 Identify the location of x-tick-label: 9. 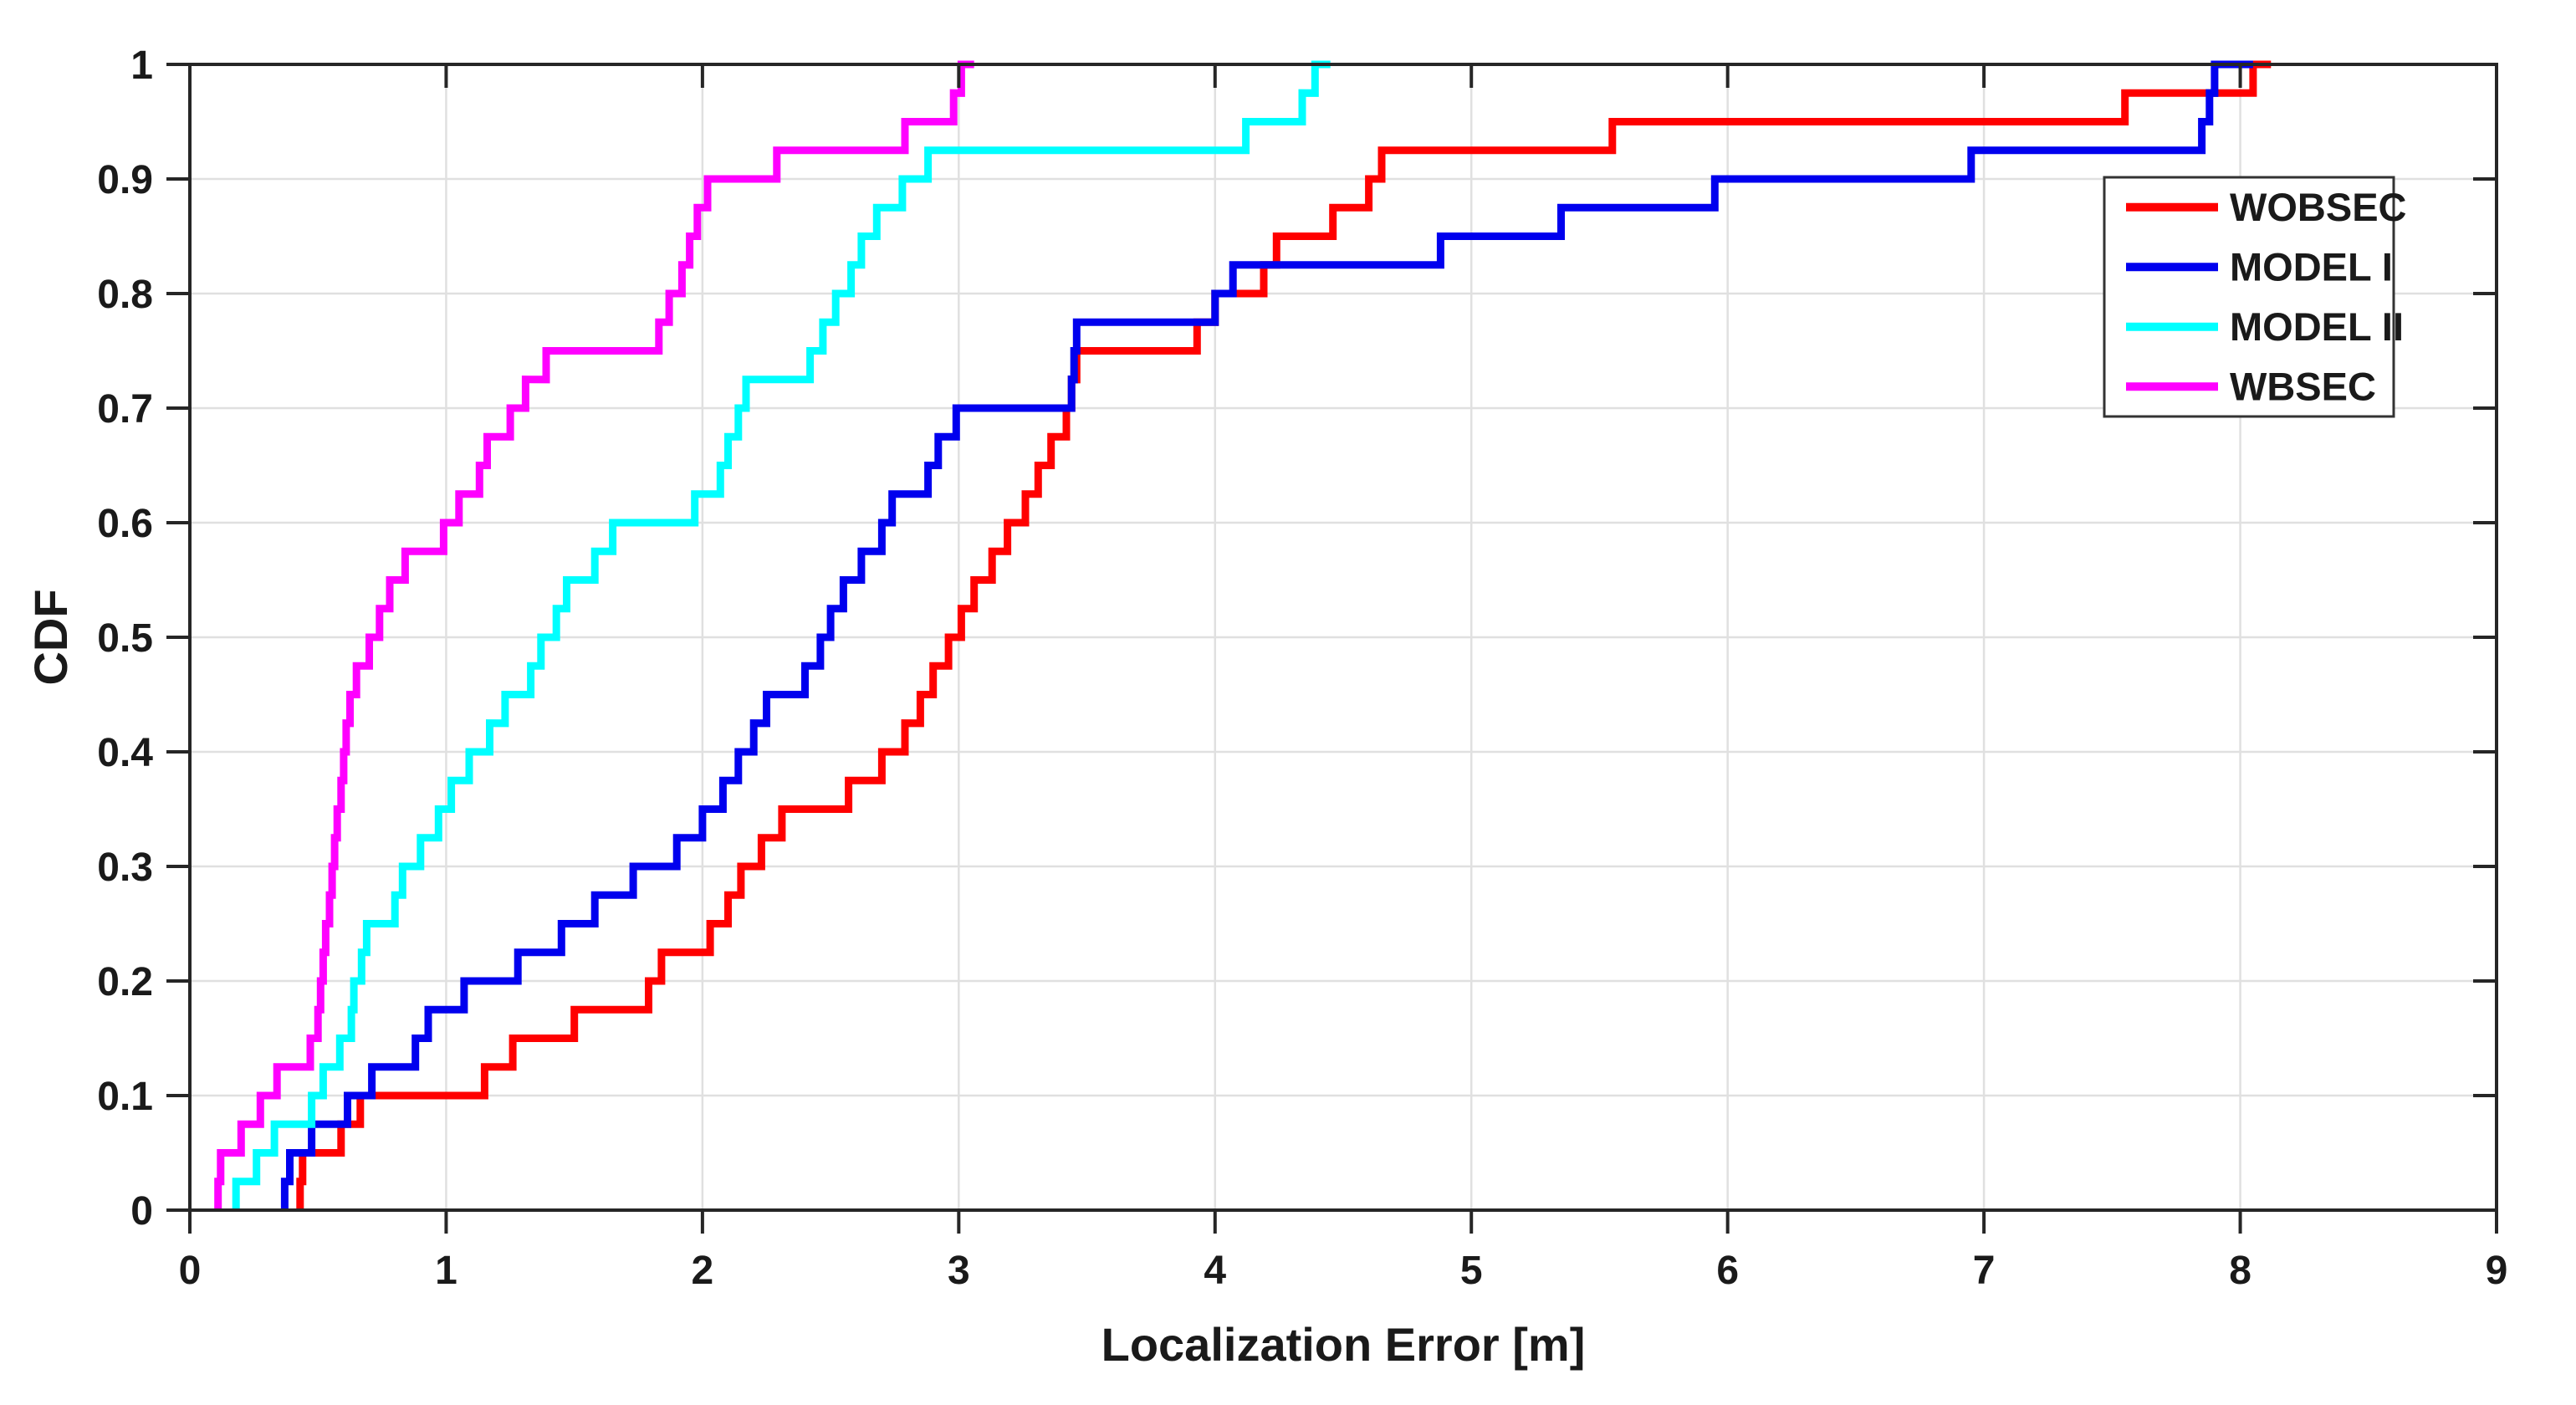
(2497, 1271).